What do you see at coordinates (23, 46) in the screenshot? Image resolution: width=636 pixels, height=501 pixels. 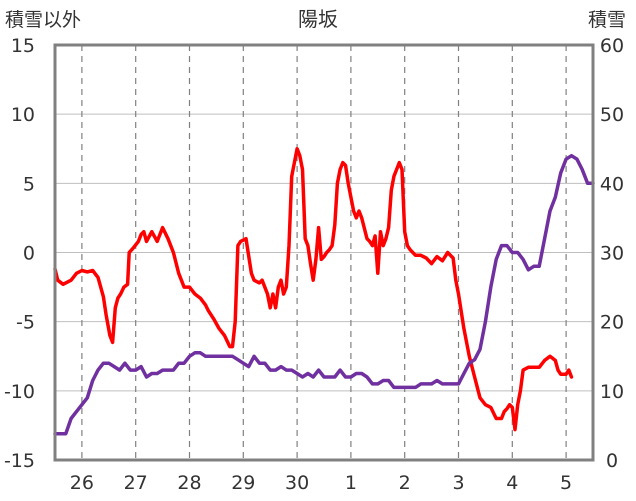 I see `left-tick-label: 15` at bounding box center [23, 46].